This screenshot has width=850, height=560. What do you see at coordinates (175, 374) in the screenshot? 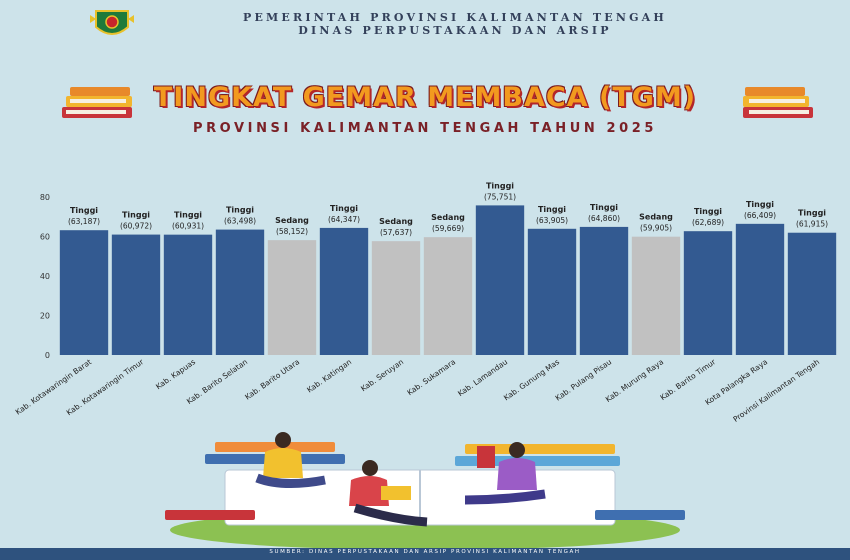
I see `x-tick-label: Kab. Kapuas` at bounding box center [175, 374].